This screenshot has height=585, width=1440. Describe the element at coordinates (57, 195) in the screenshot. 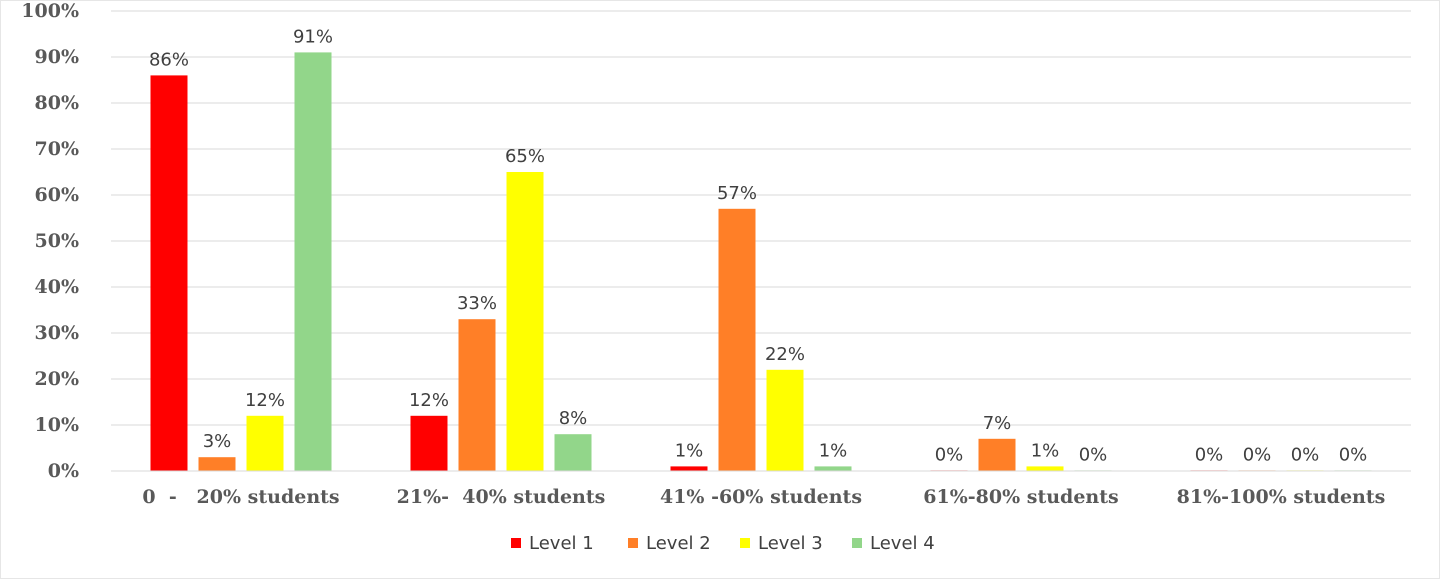

I see `y-tick-label: 60%` at that location.